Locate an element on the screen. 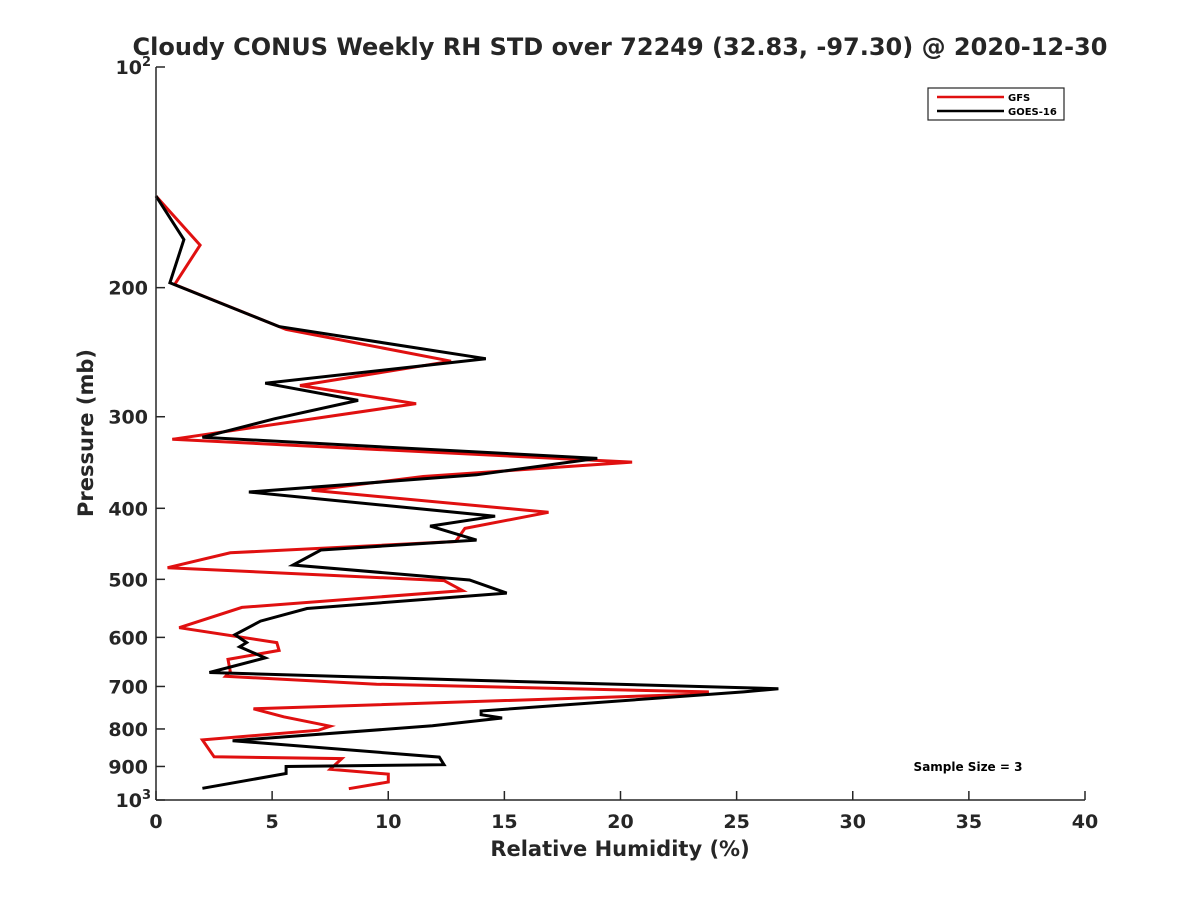  x-tick-label: 5 is located at coordinates (272, 822).